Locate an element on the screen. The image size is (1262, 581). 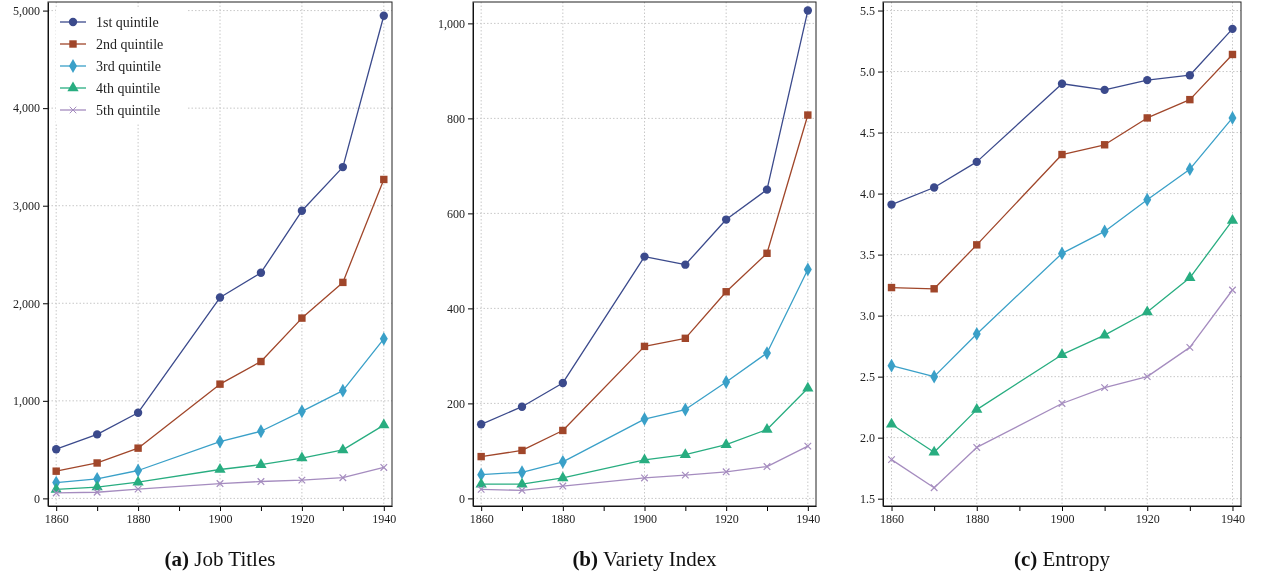
legend-label: 1st quintile is located at coordinates (127, 22).